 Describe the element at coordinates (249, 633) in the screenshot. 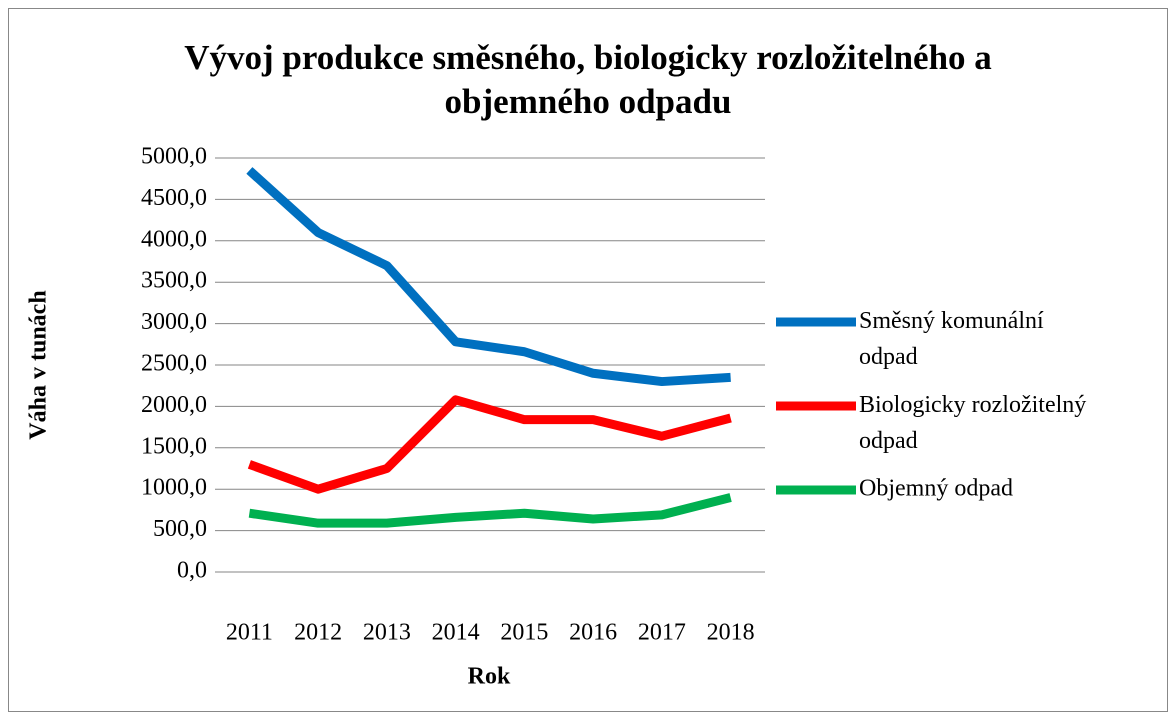

I see `x-tick-label: 2011` at that location.